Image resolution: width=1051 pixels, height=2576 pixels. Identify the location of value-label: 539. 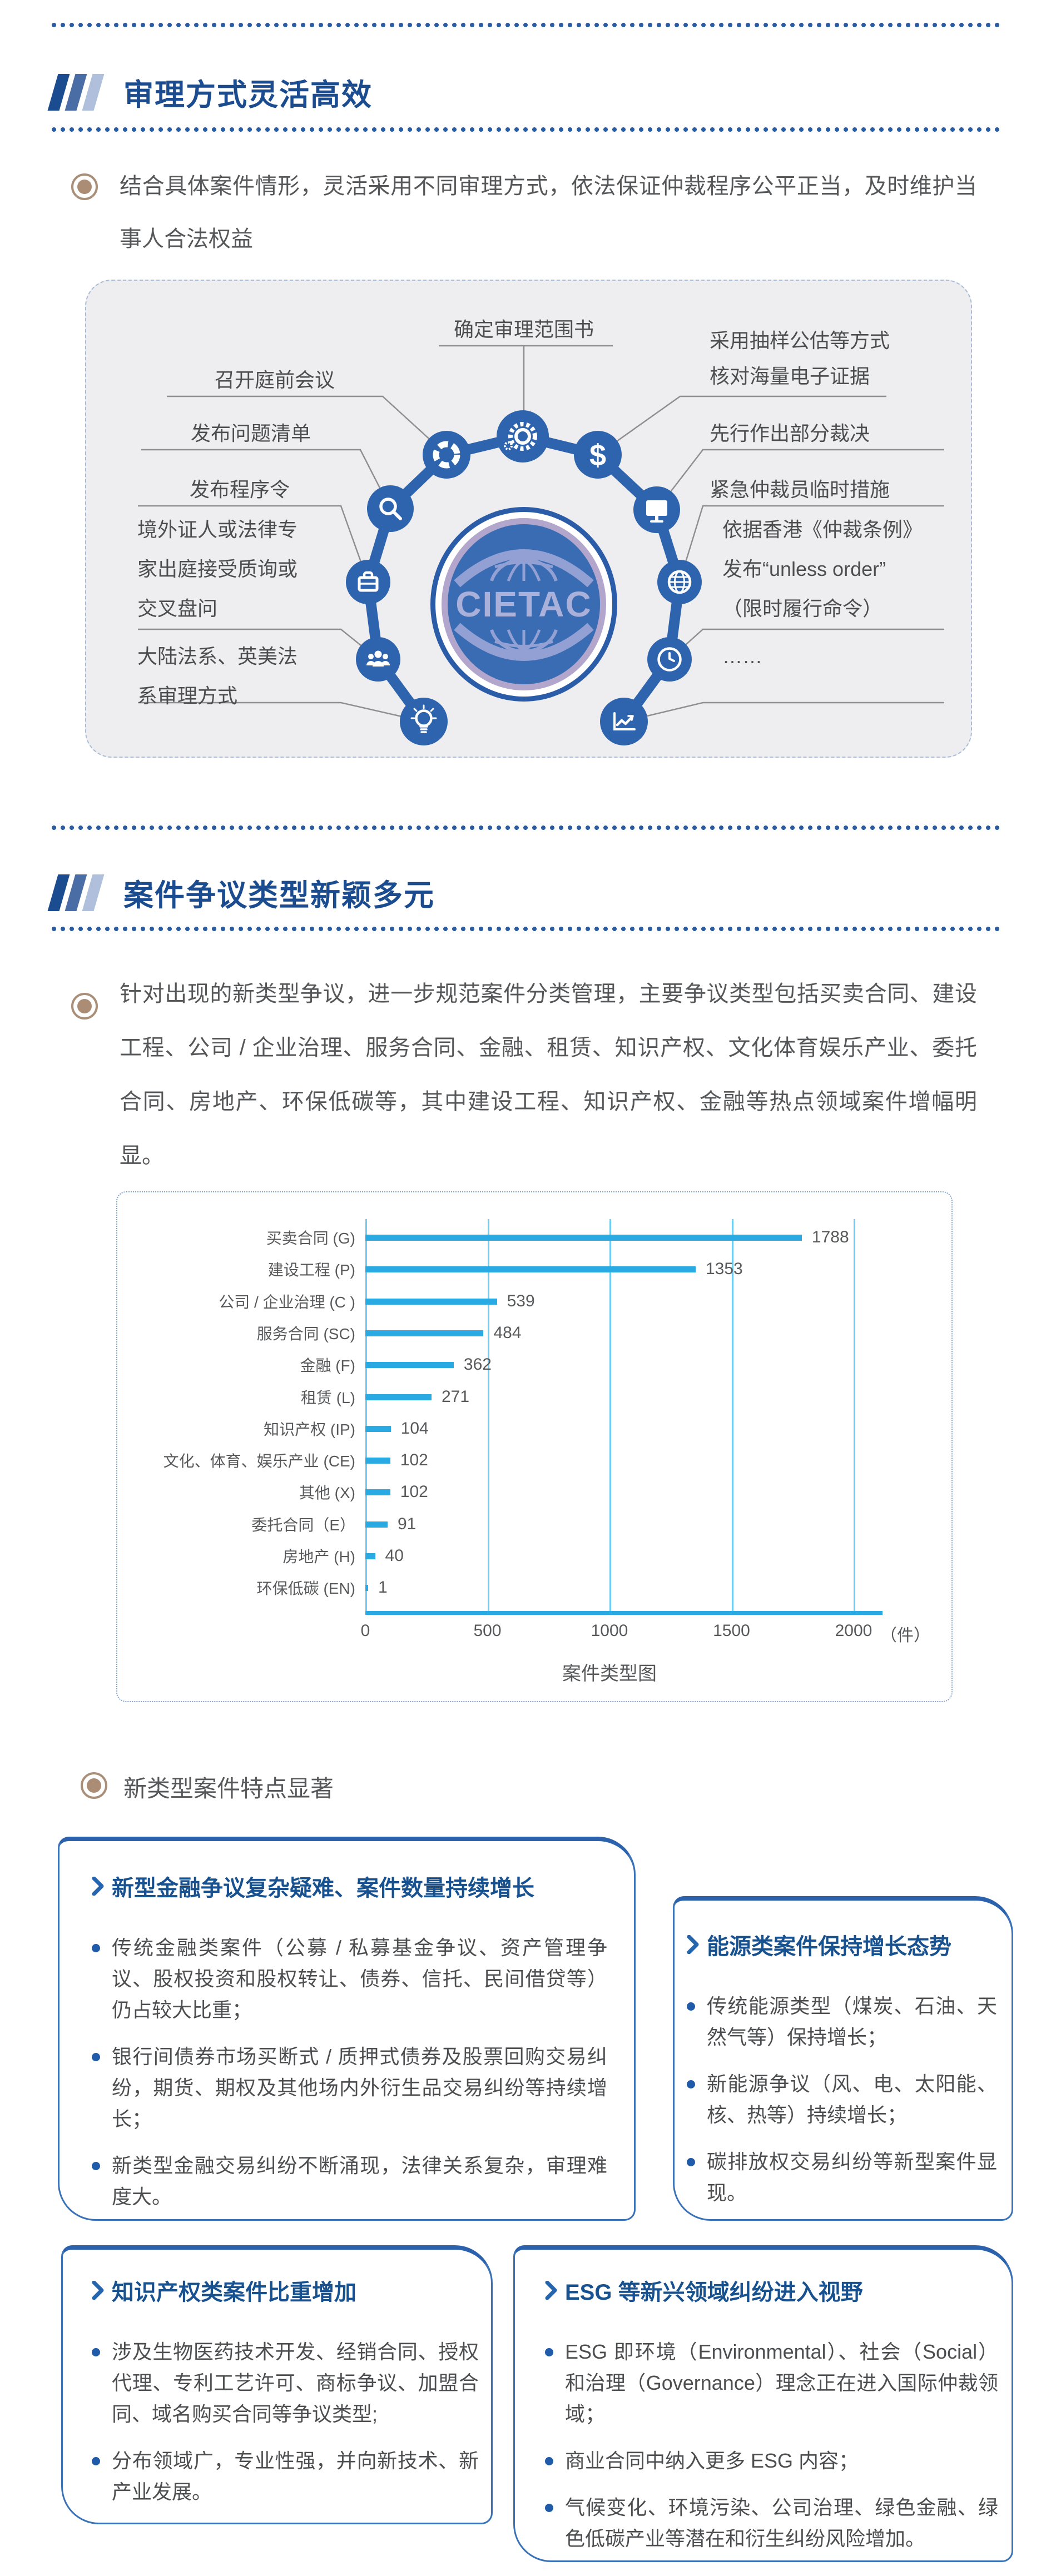
(521, 1301).